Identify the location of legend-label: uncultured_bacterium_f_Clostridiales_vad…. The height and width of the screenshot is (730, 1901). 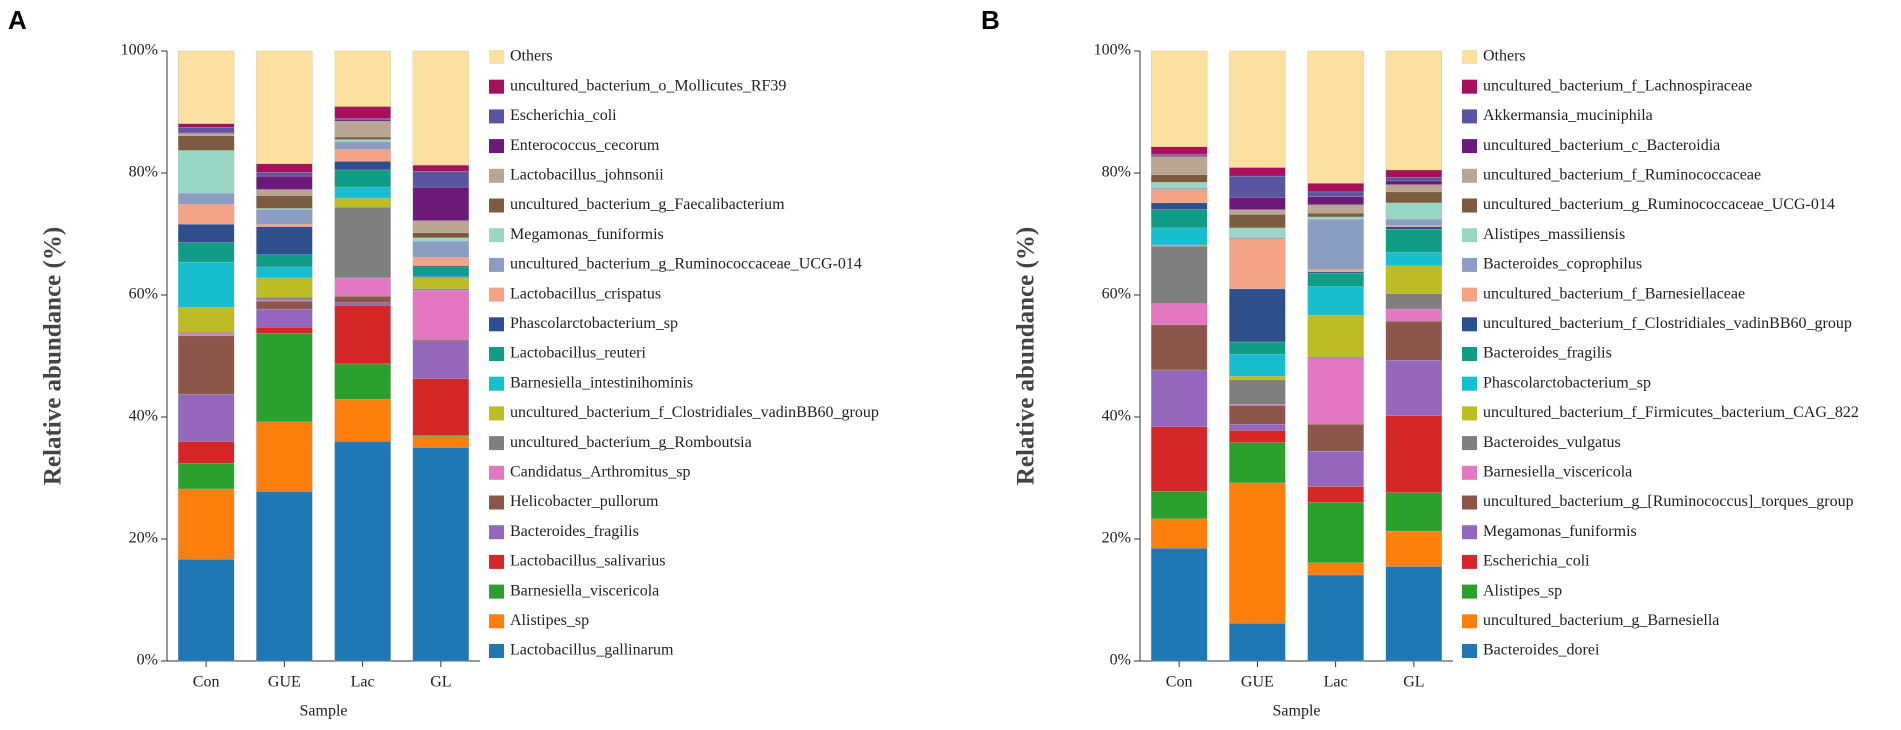
(694, 412).